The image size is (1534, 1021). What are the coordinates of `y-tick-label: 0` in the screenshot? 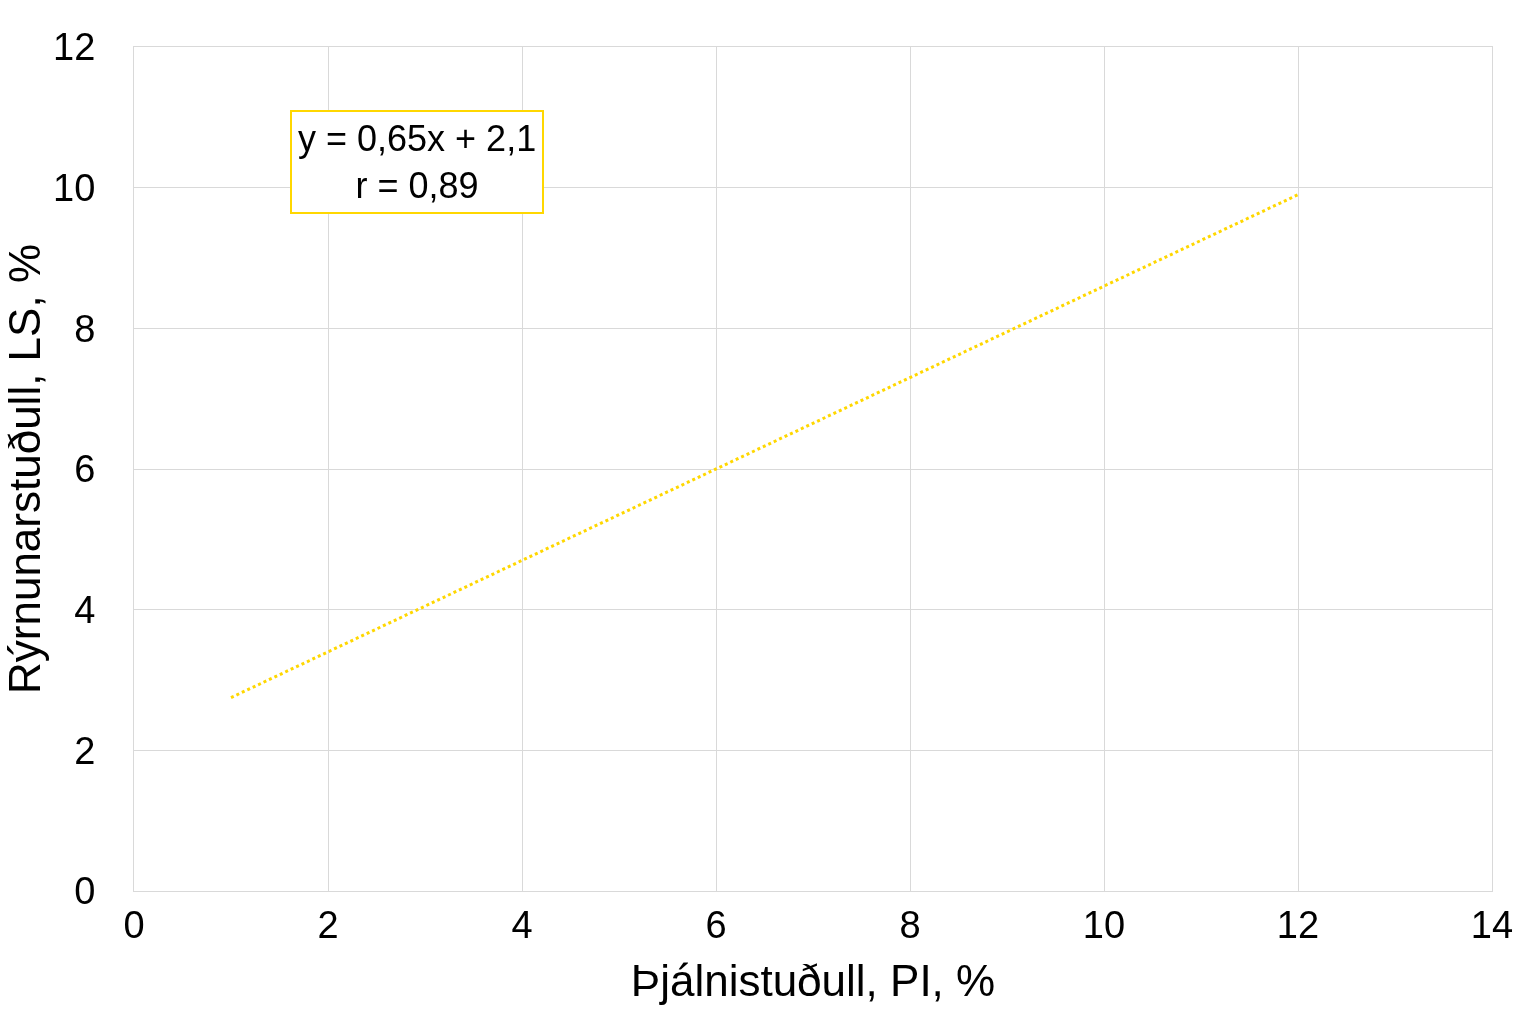 It's located at (85, 891).